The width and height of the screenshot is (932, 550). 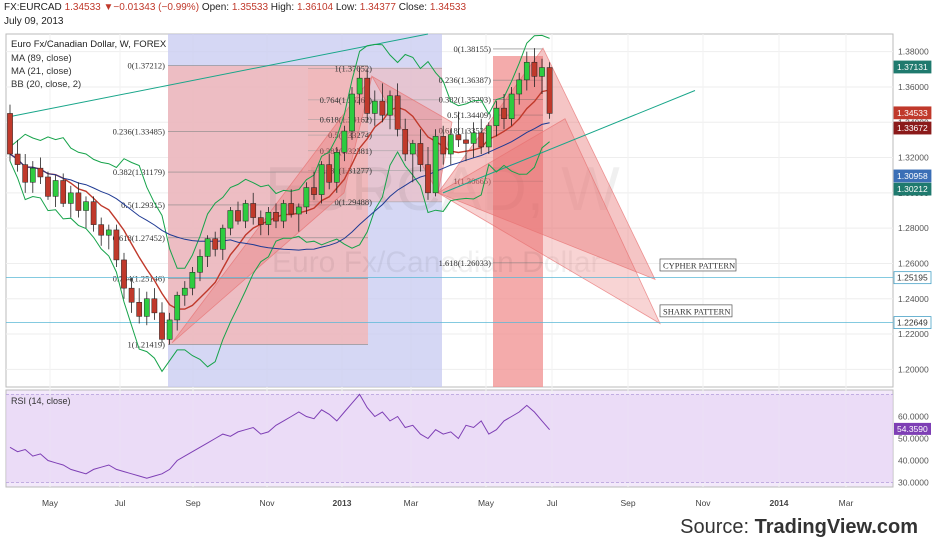 I want to click on source-prefix: Source:, so click(x=717, y=527).